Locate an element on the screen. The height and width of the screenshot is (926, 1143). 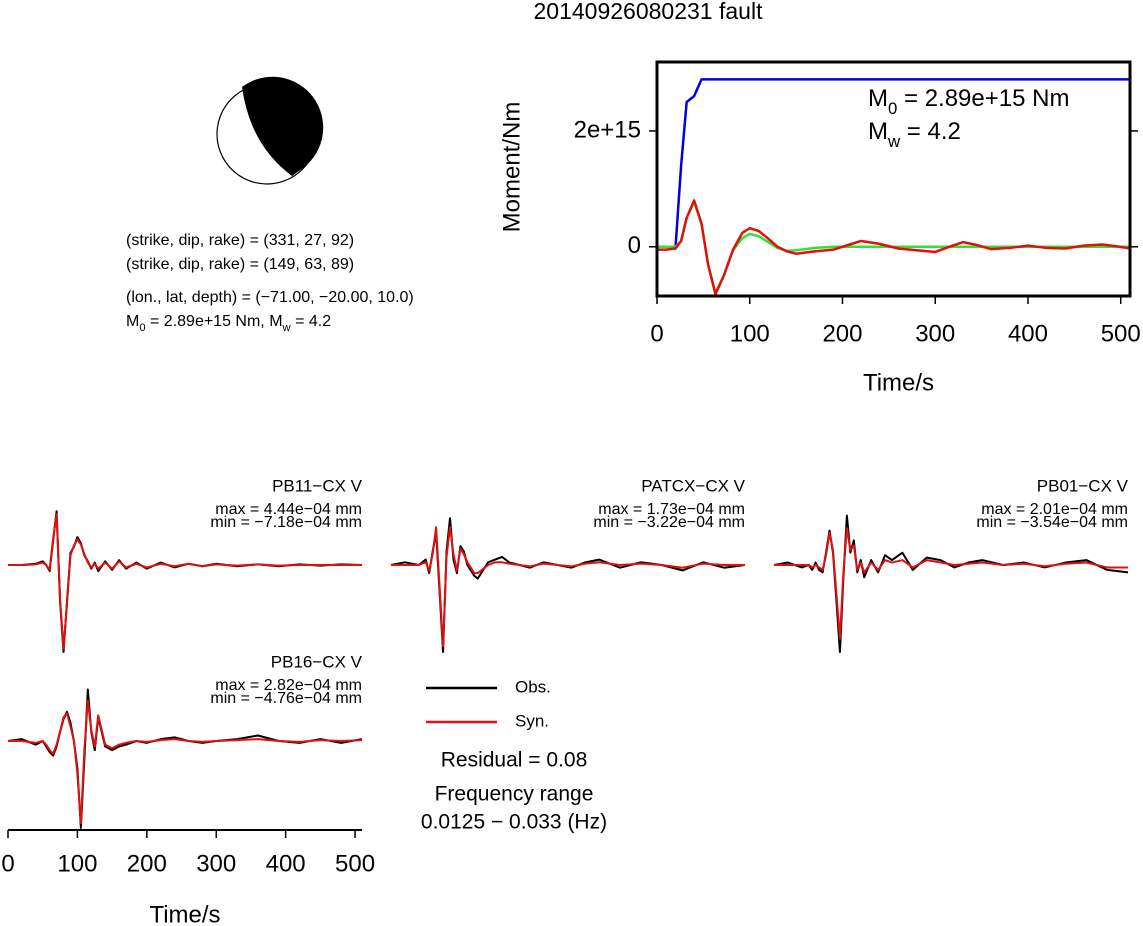
figure-title: 20140926080231 fault is located at coordinates (649, 12).